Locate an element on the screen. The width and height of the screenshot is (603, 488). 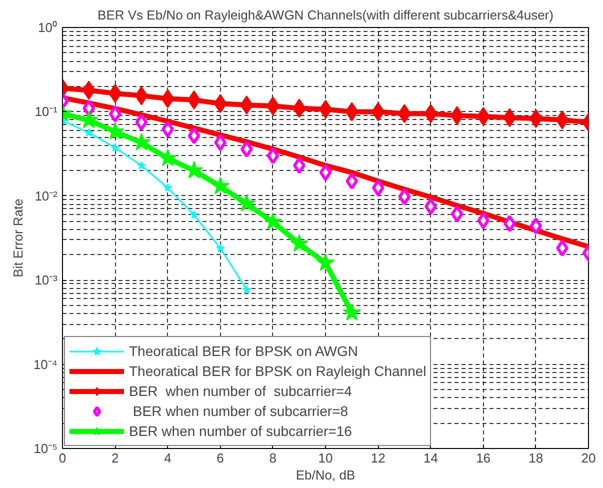
y-tick-label: 10⁰ is located at coordinates (48, 27).